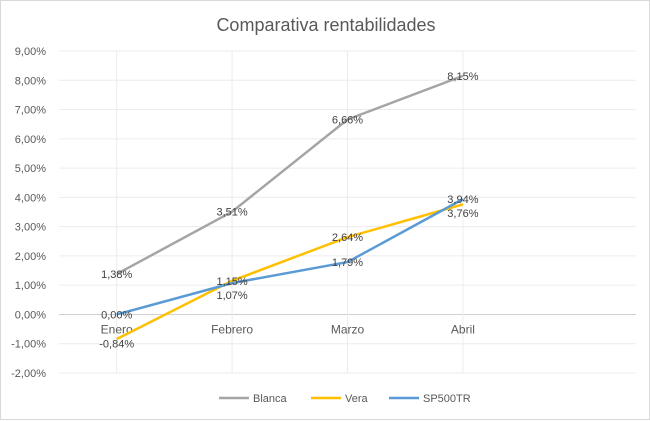  What do you see at coordinates (347, 263) in the screenshot?
I see `data-label: 1,79%` at bounding box center [347, 263].